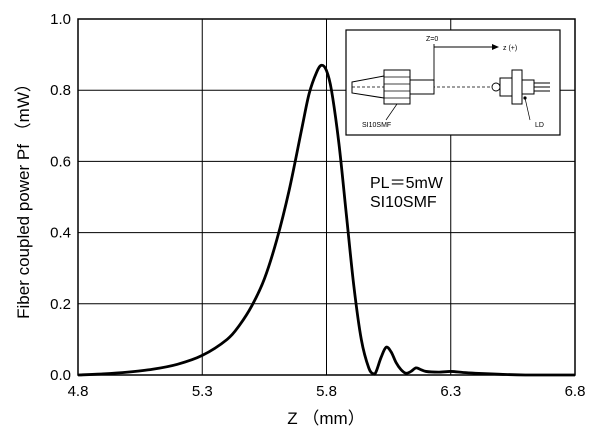 Image resolution: width=595 pixels, height=434 pixels. I want to click on ld-body, so click(528, 87).